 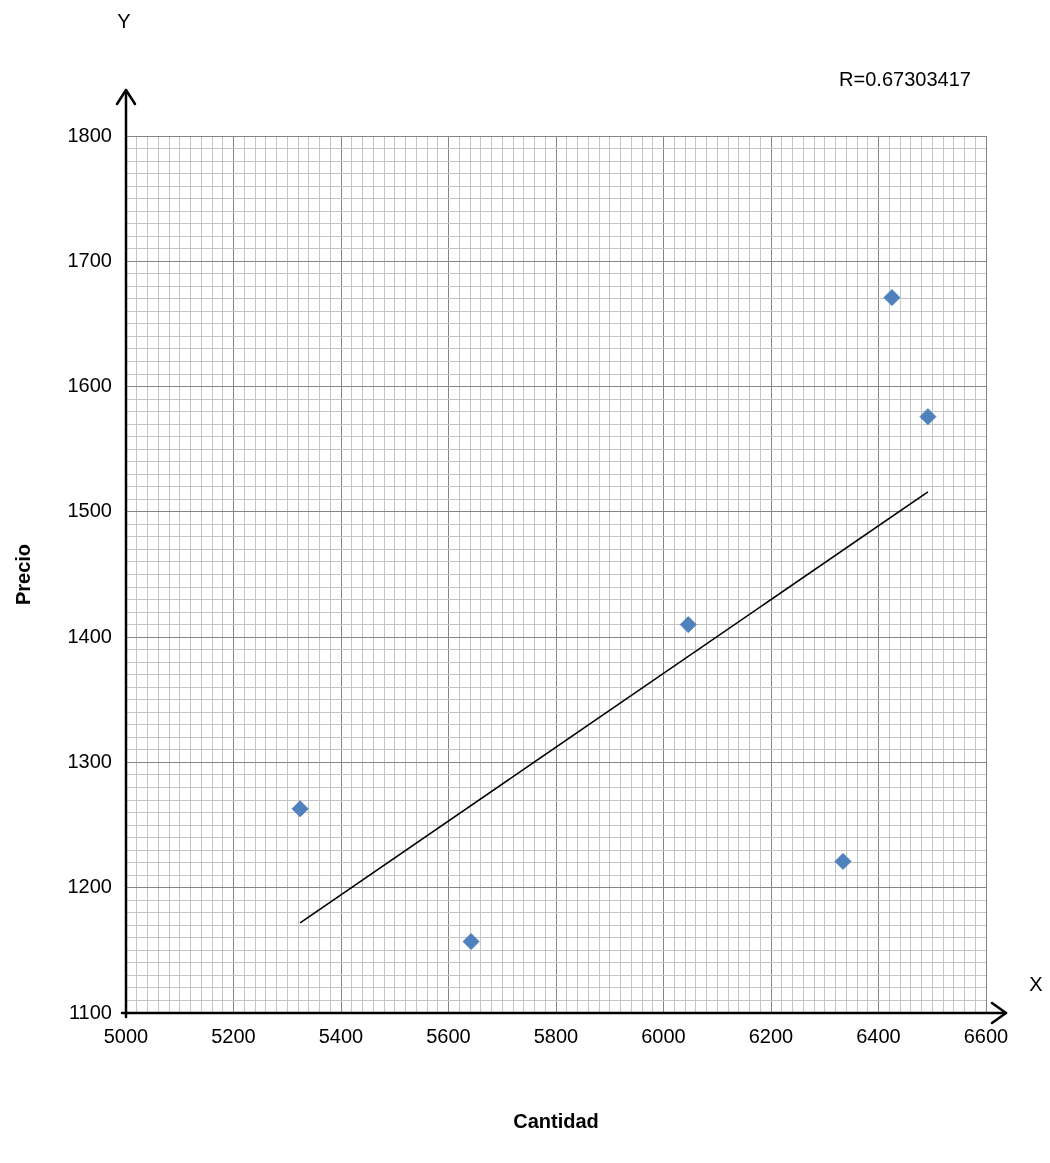 What do you see at coordinates (341, 1035) in the screenshot?
I see `x-tick-label: 5400` at bounding box center [341, 1035].